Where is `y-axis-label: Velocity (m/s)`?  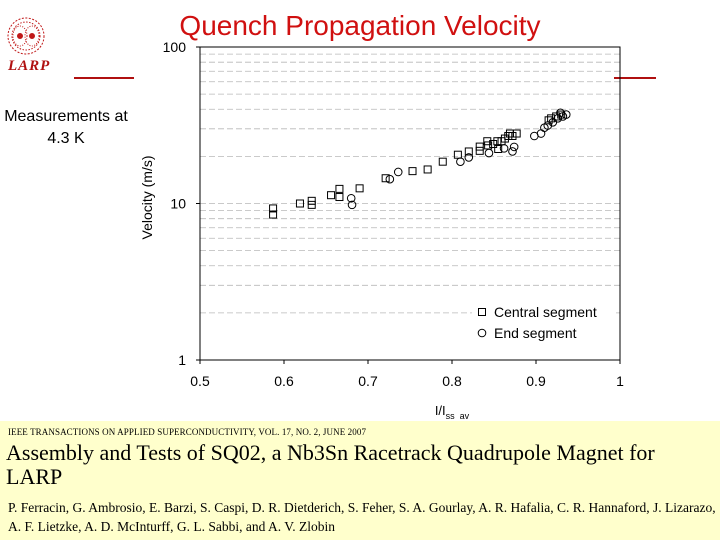 y-axis-label: Velocity (m/s) is located at coordinates (147, 197).